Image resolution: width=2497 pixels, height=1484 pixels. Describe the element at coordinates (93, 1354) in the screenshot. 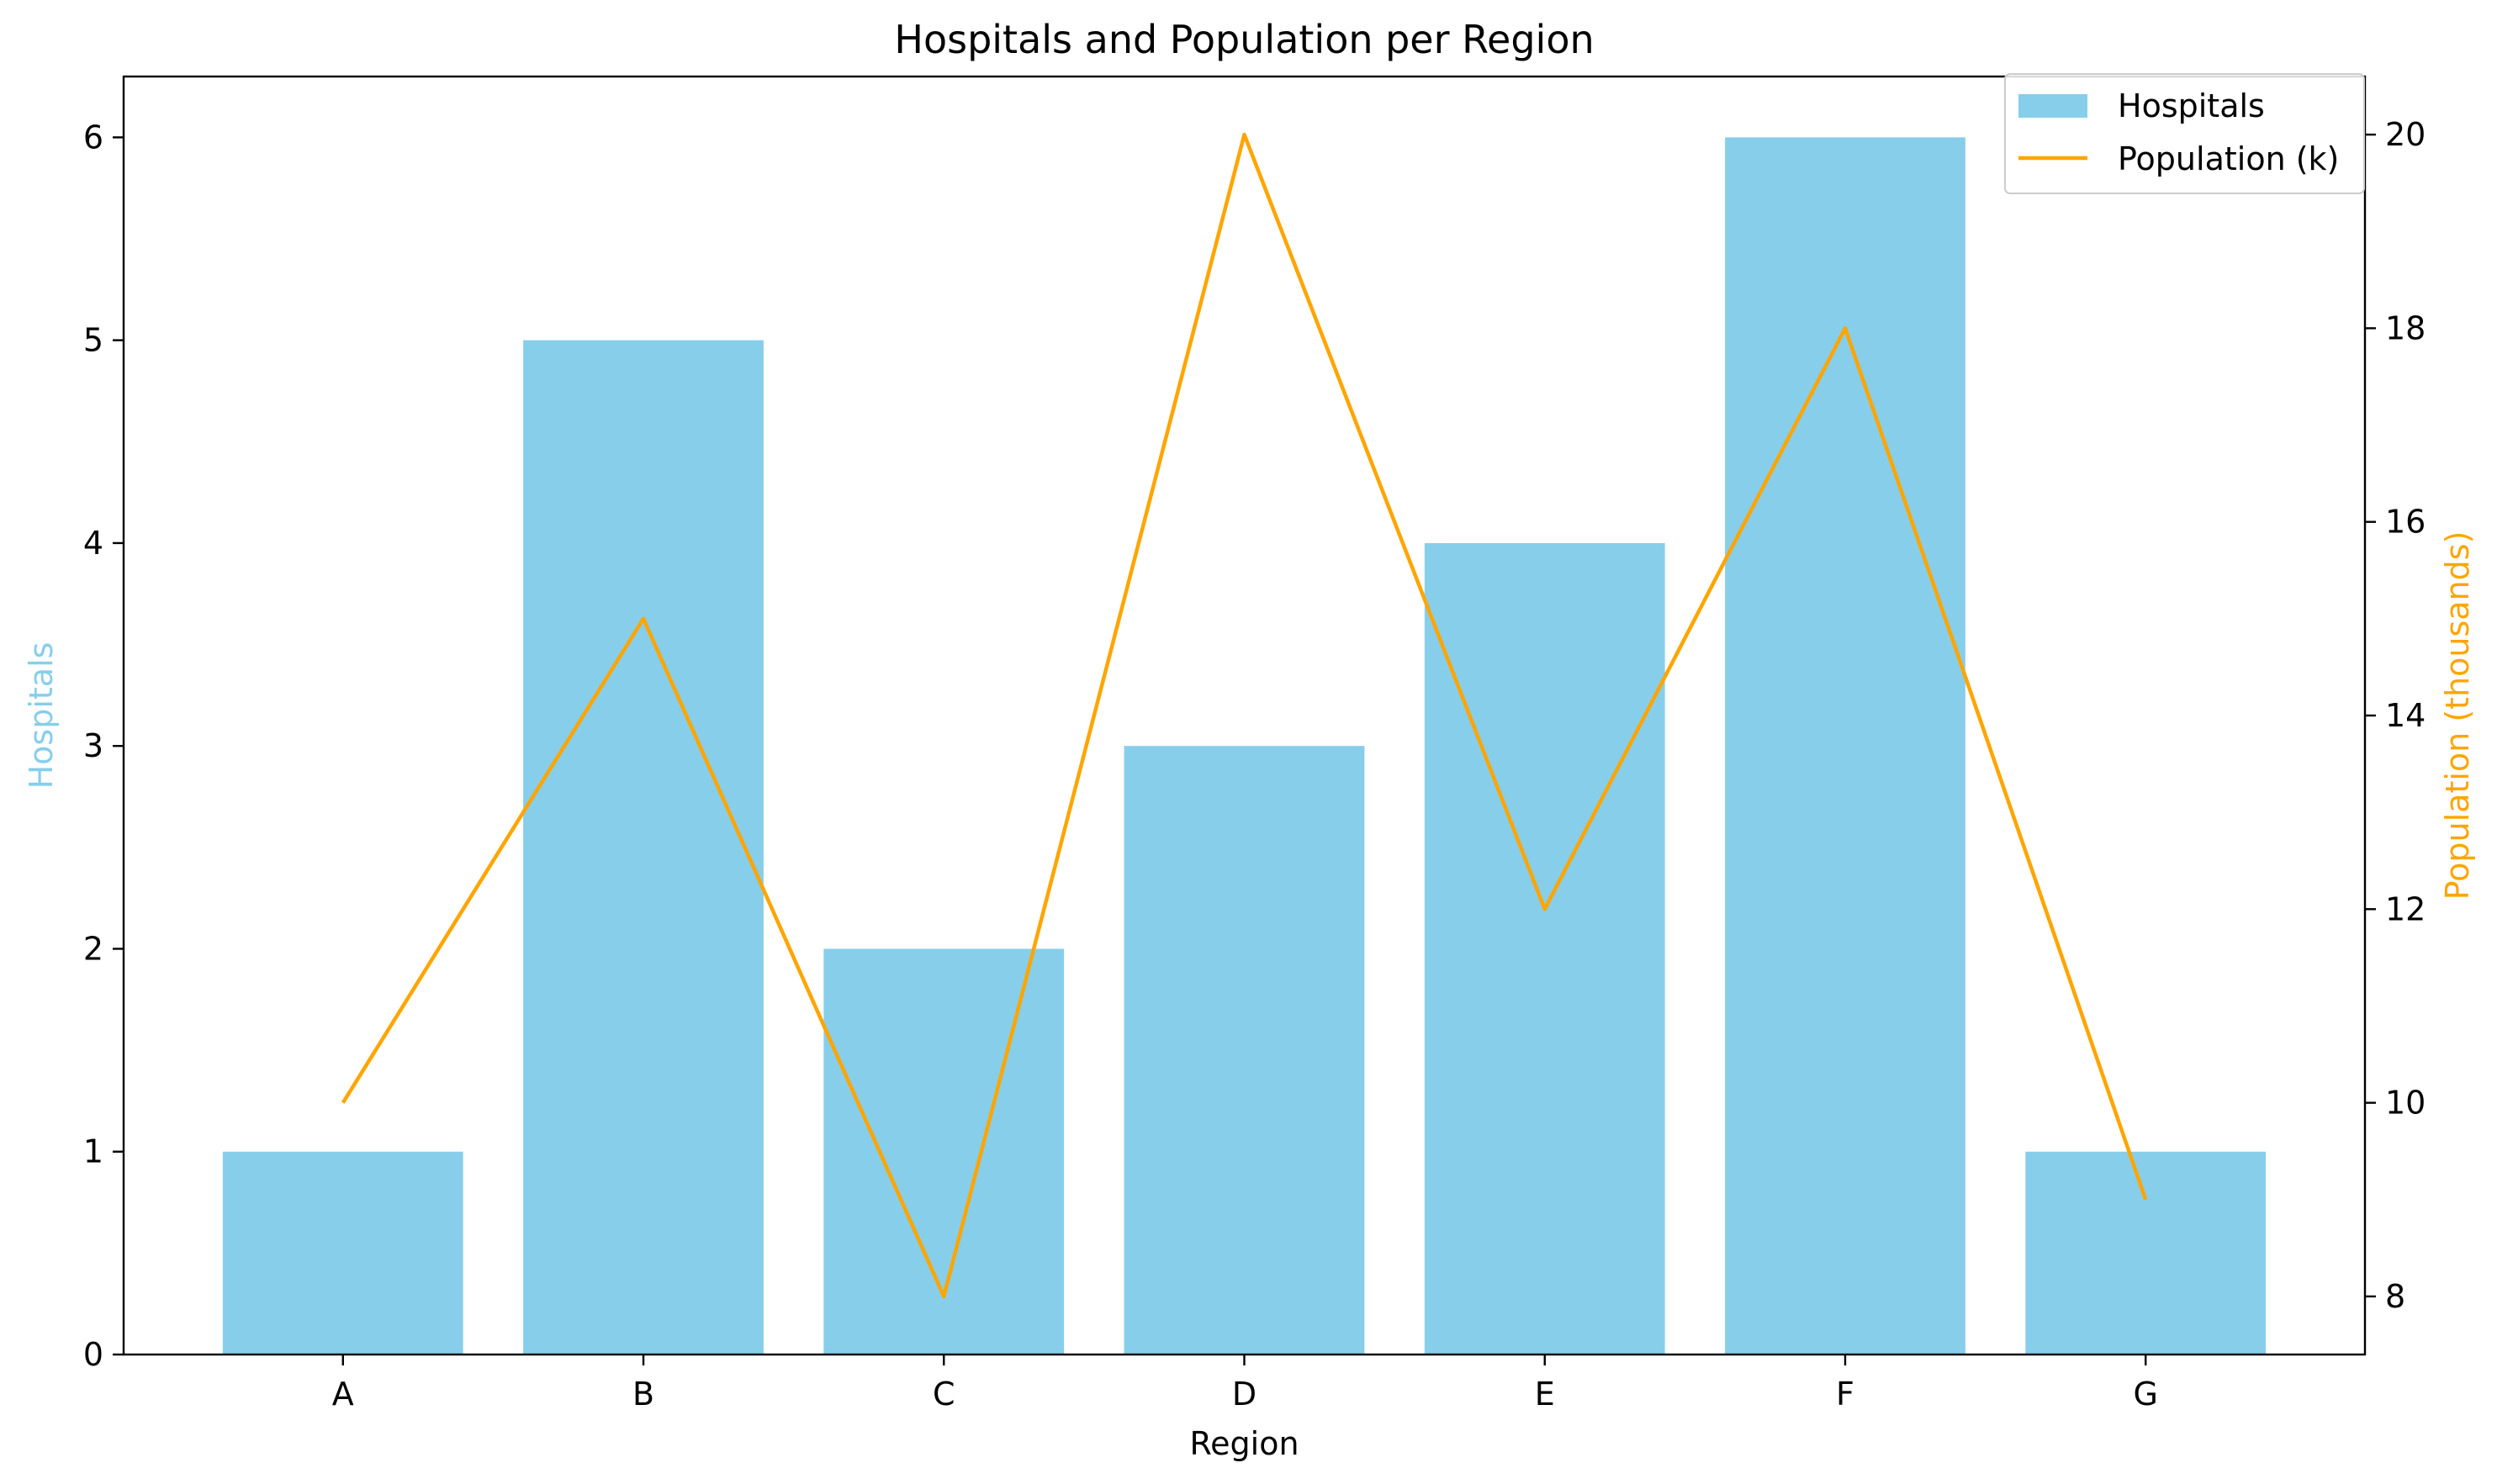

I see `y-tick-label-0: 0` at that location.